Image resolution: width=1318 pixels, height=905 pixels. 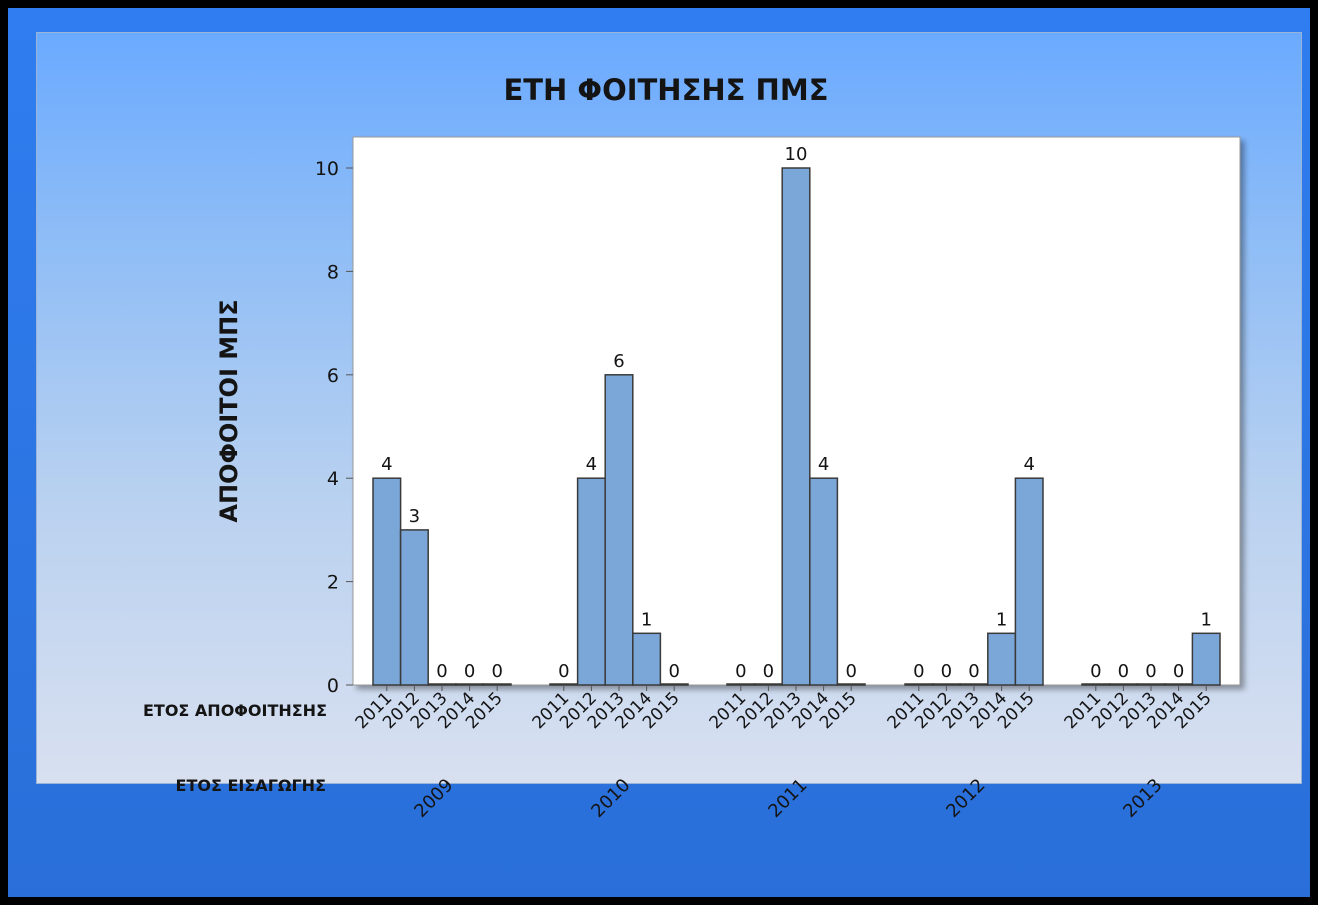 I want to click on group-label: 2010, so click(x=610, y=798).